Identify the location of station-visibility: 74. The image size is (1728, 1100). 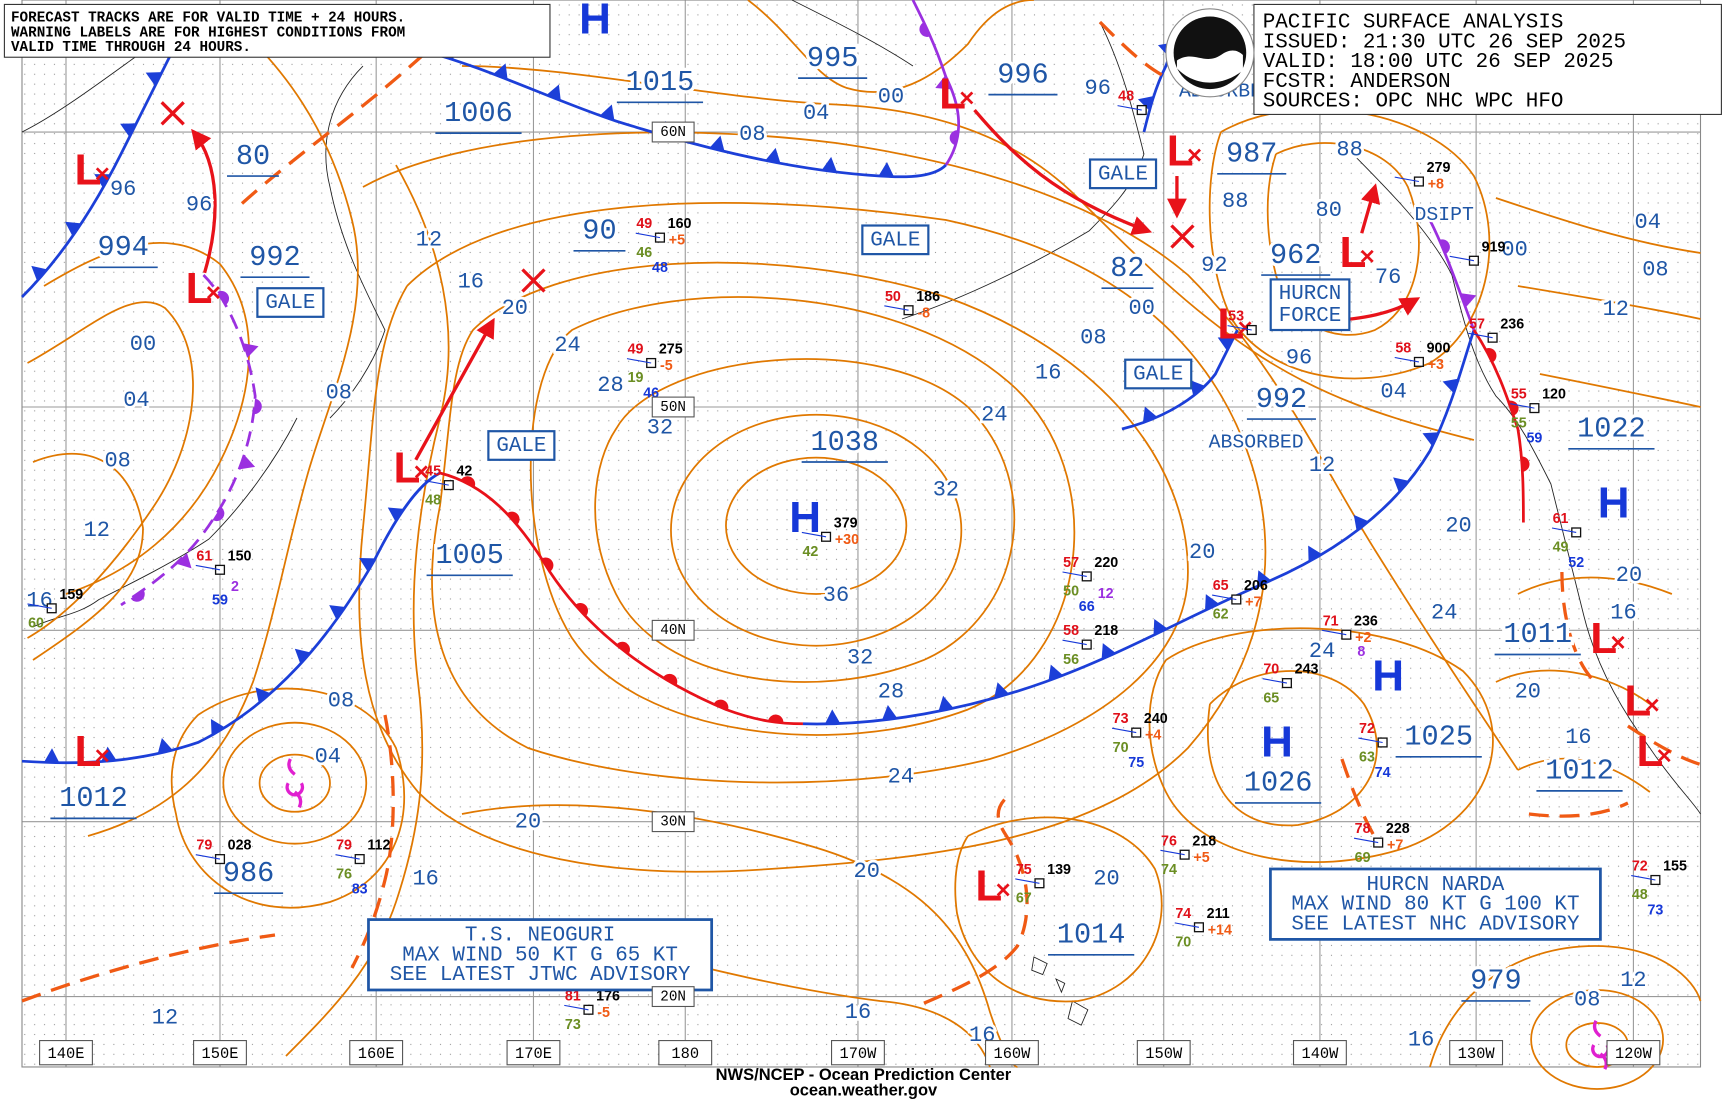
(1383, 773).